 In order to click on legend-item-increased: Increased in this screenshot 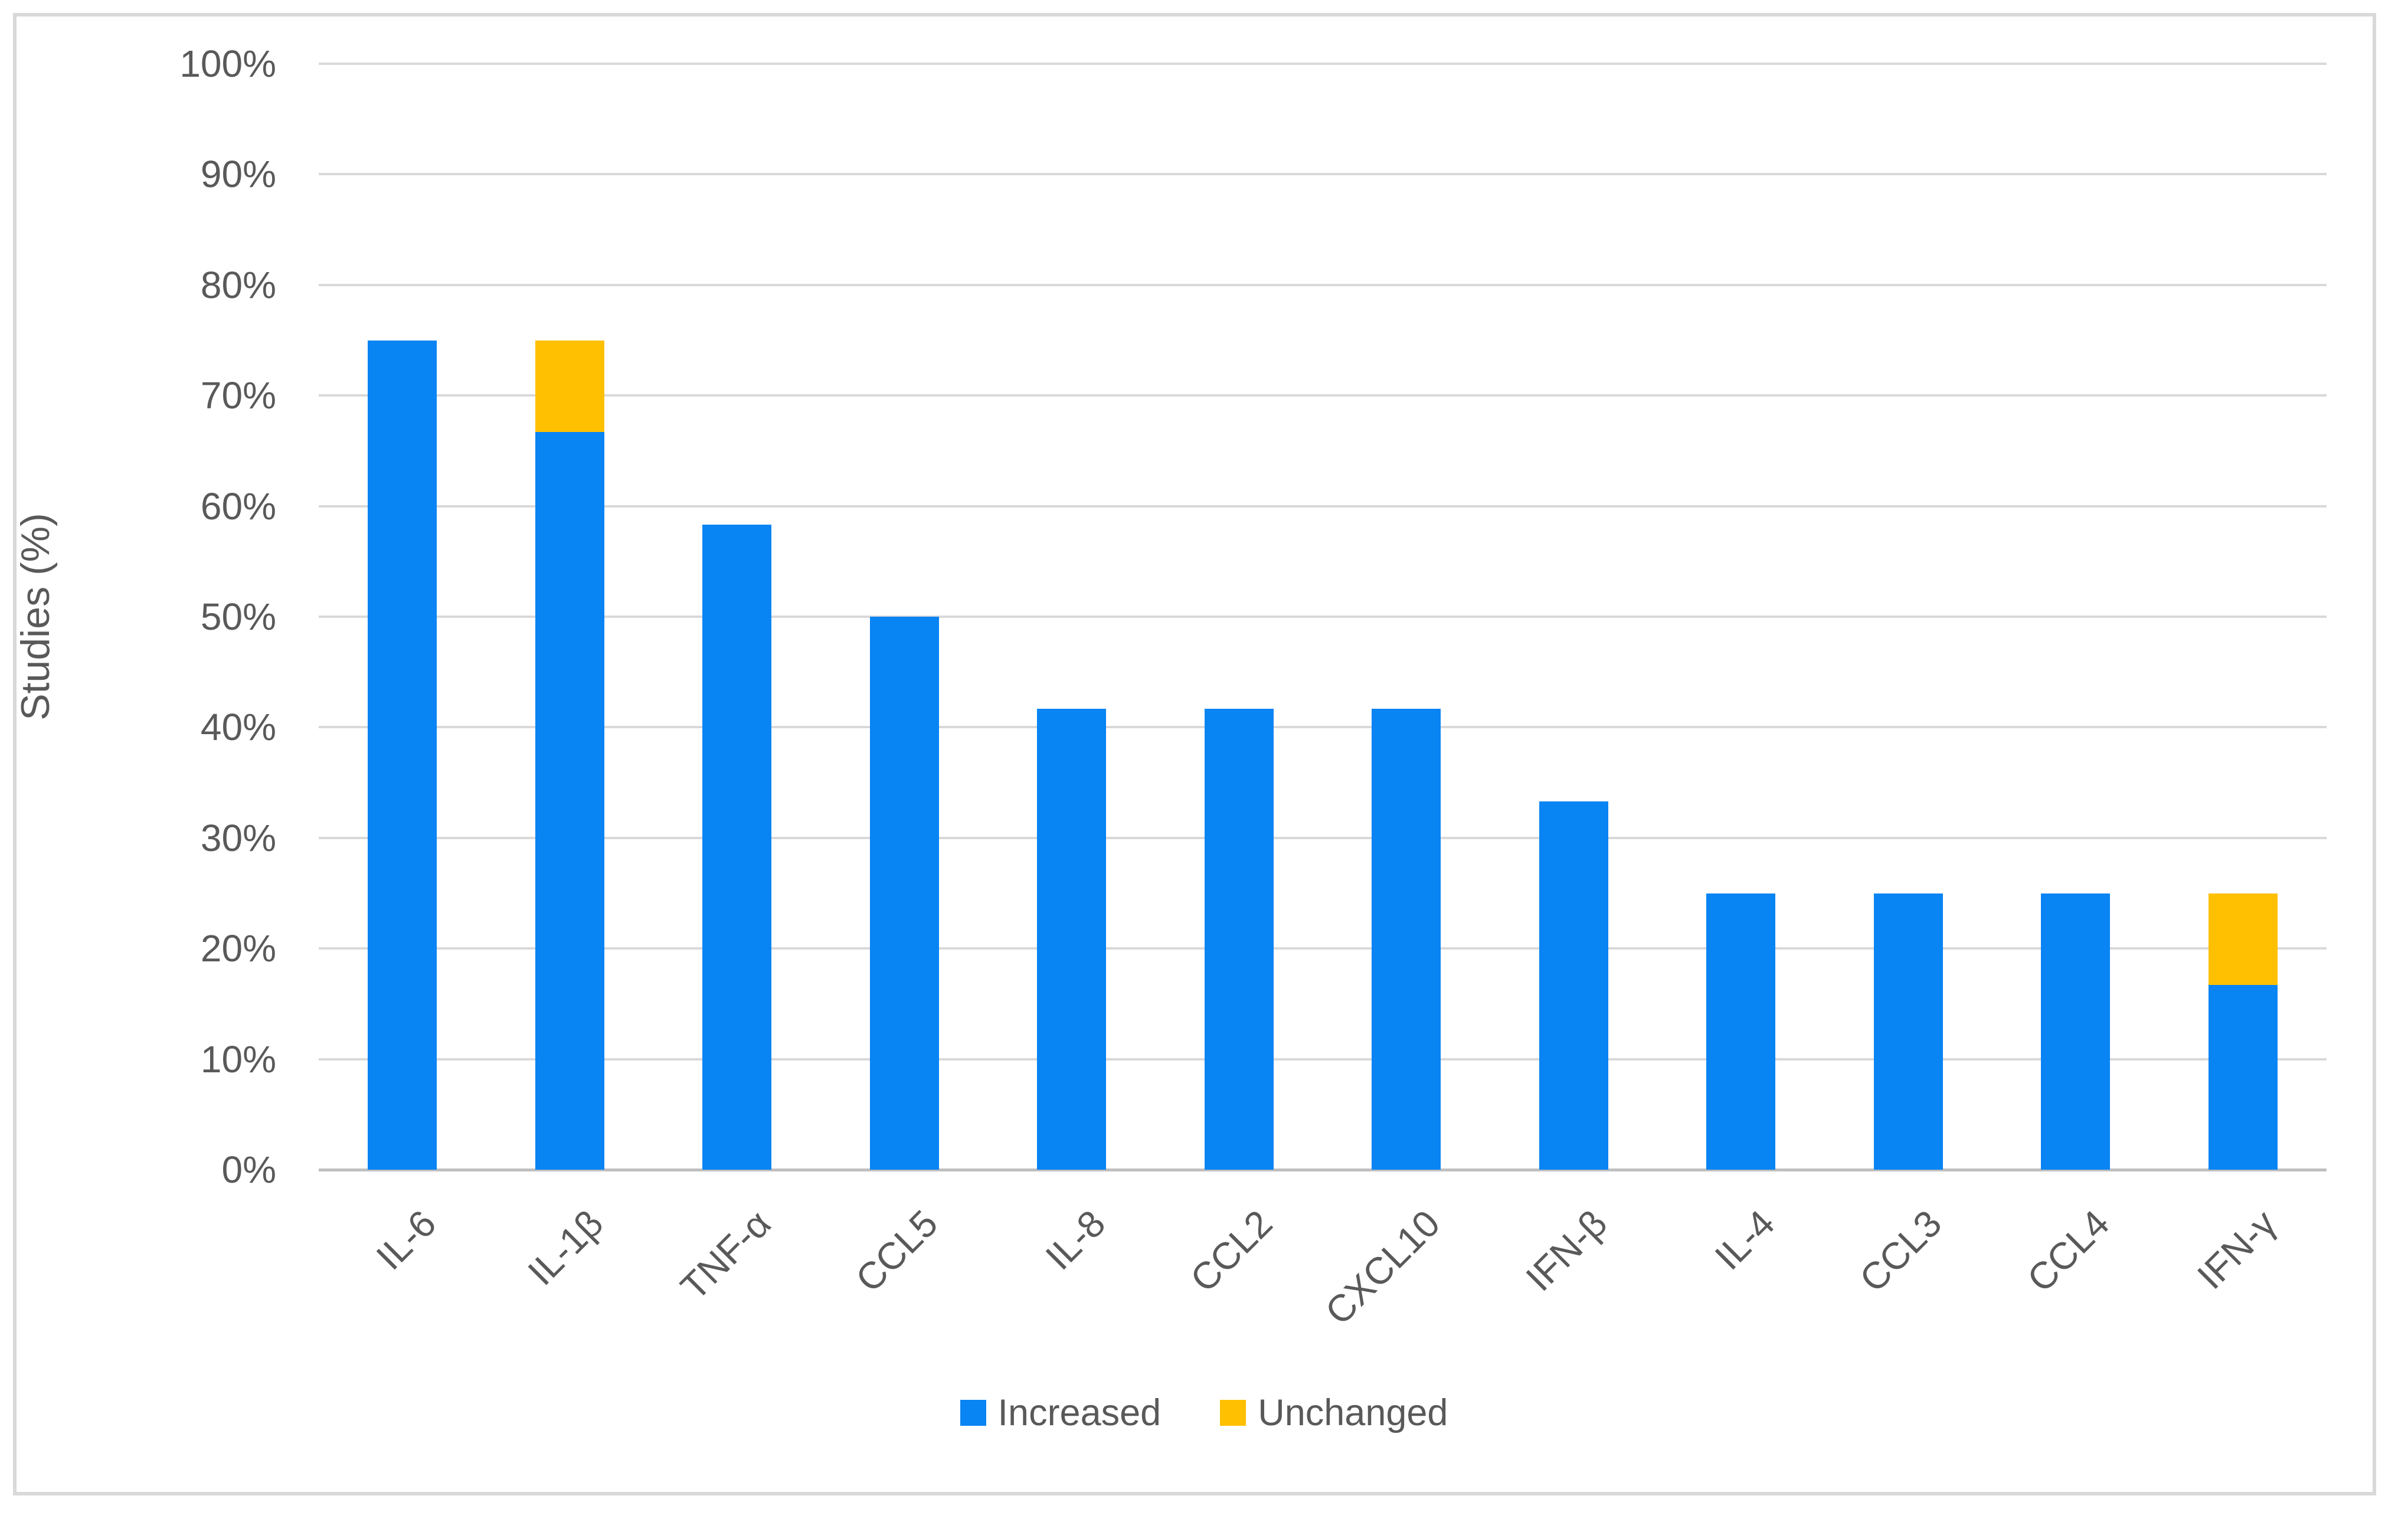, I will do `click(1061, 1413)`.